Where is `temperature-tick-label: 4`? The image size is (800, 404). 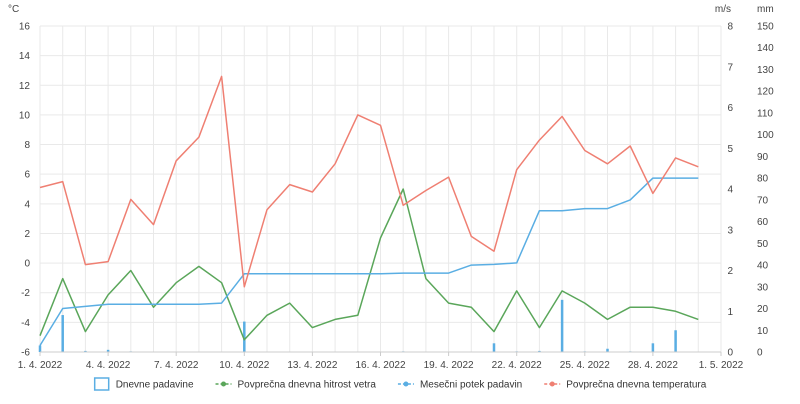
temperature-tick-label: 4 is located at coordinates (27, 204).